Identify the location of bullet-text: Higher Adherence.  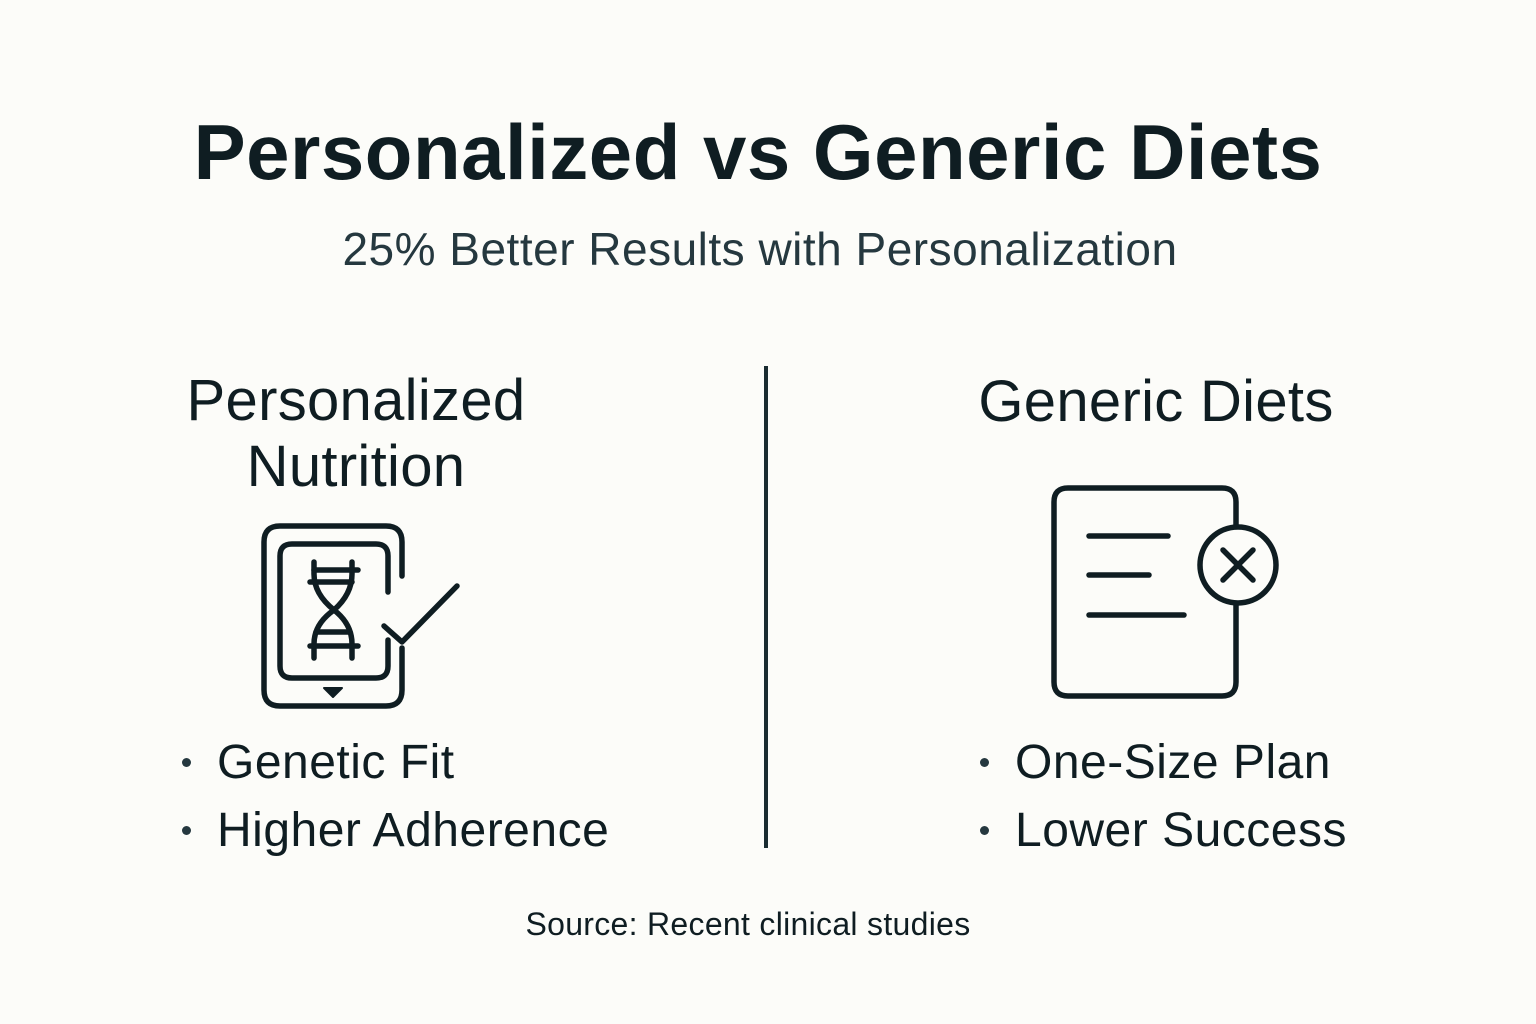
(413, 830).